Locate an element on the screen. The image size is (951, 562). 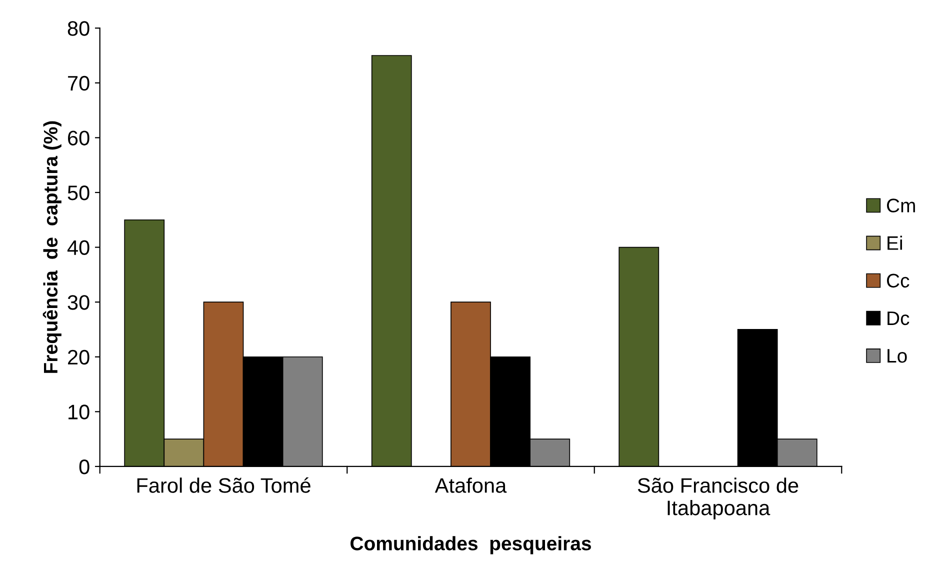
y-tick-label: 20 is located at coordinates (79, 357).